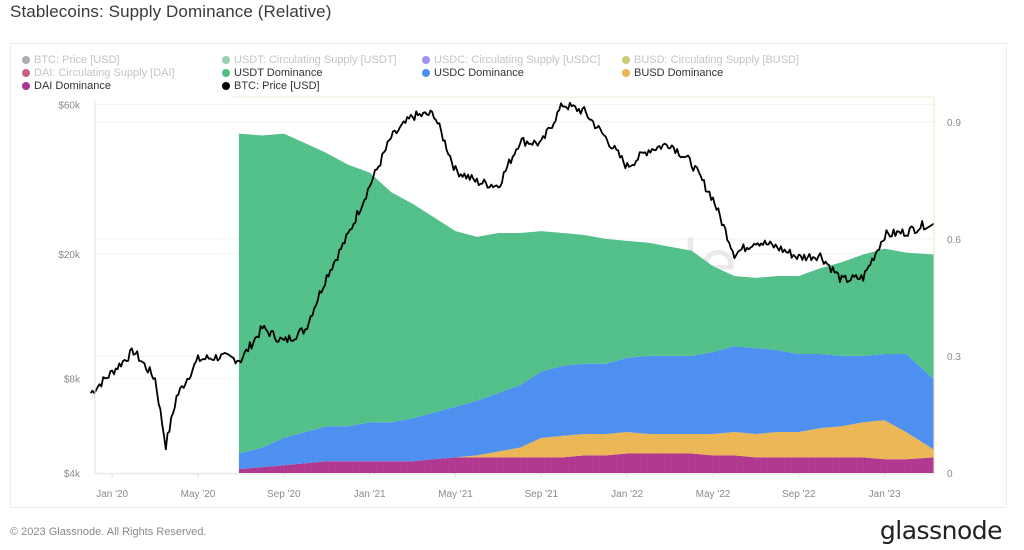 The width and height of the screenshot is (1024, 550). Describe the element at coordinates (954, 357) in the screenshot. I see `right-axis-tick-label: 0.3` at that location.